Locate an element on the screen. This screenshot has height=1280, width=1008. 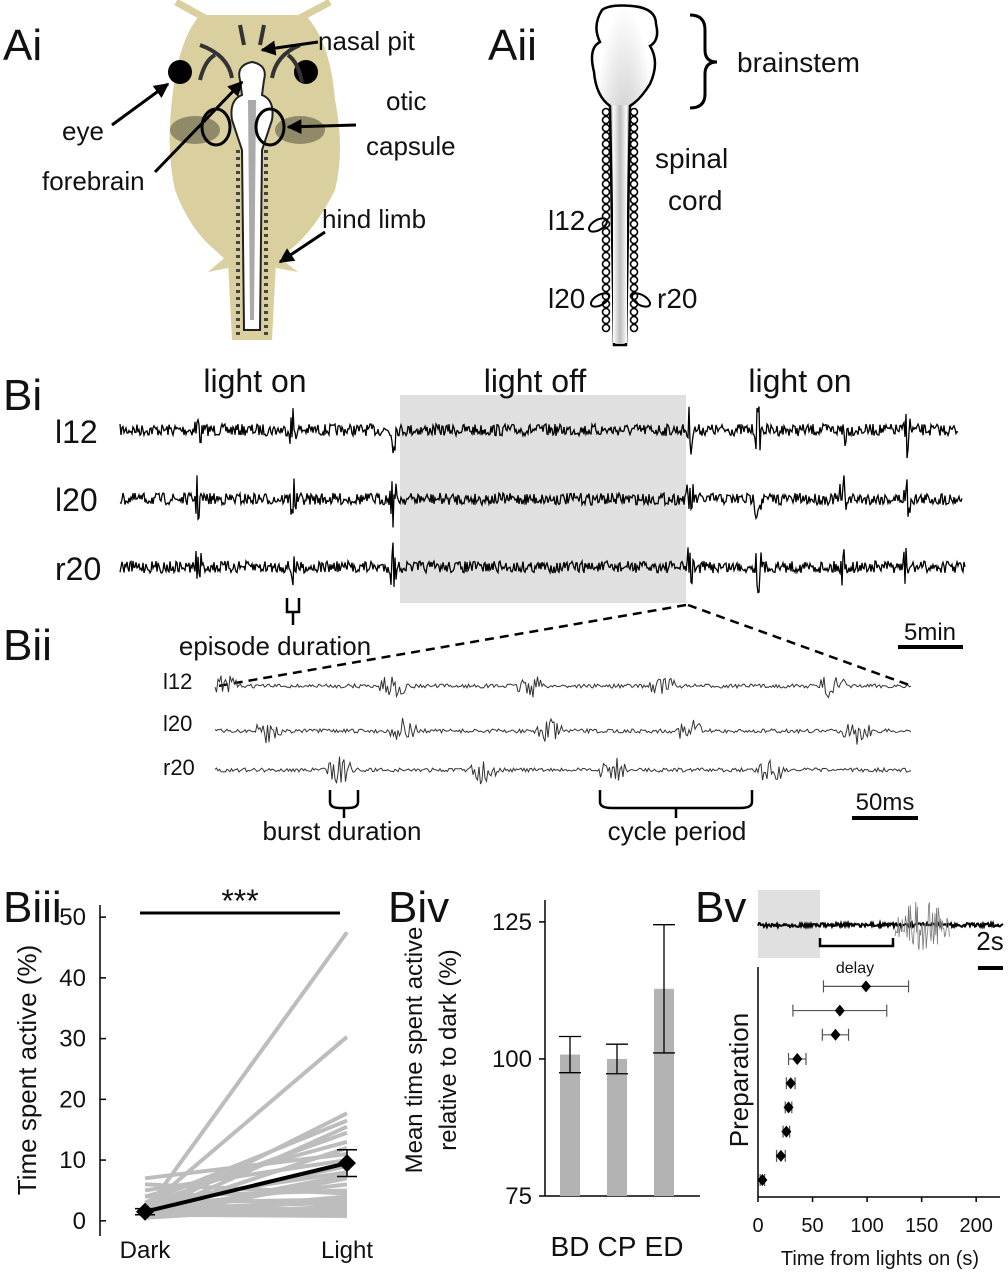
panel-label: Bv is located at coordinates (720, 907).